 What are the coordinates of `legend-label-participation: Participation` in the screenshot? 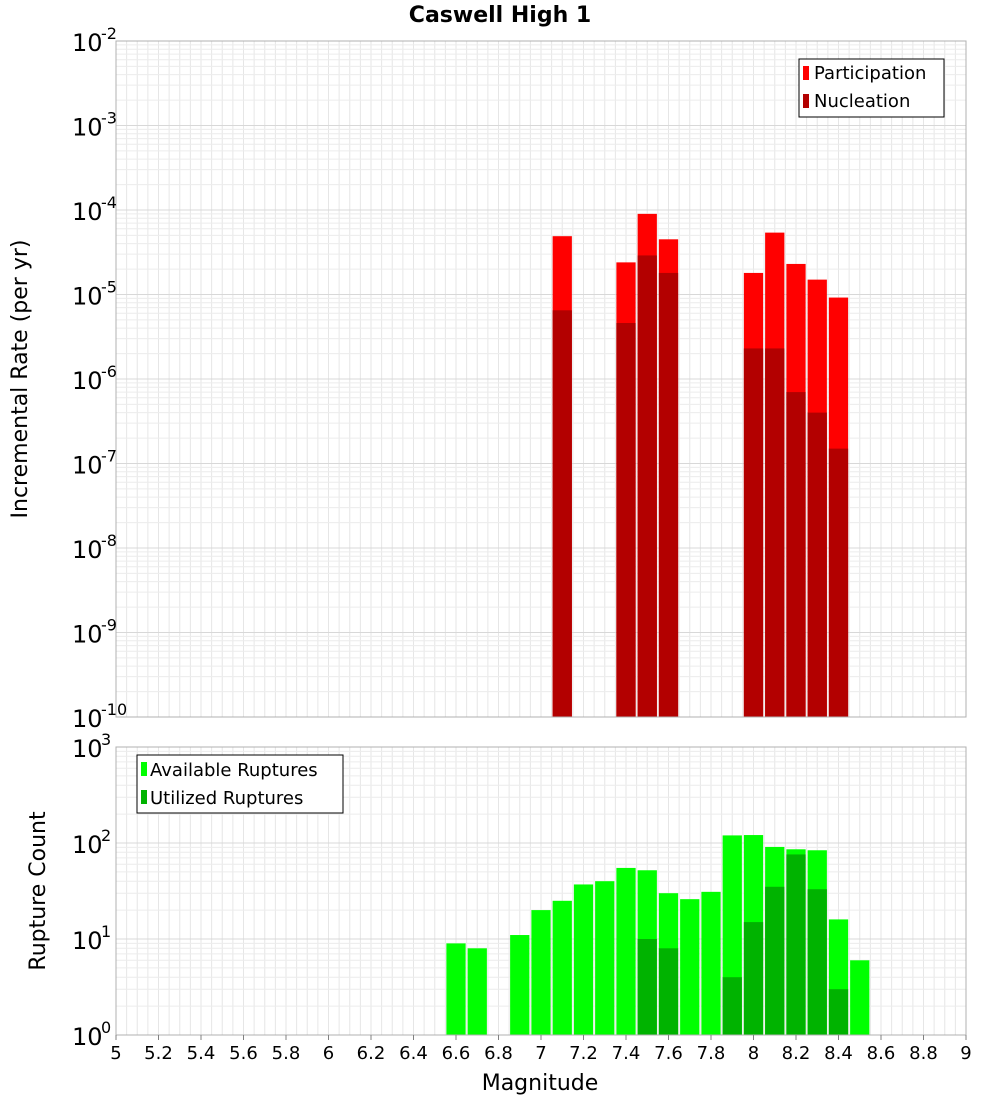 It's located at (870, 73).